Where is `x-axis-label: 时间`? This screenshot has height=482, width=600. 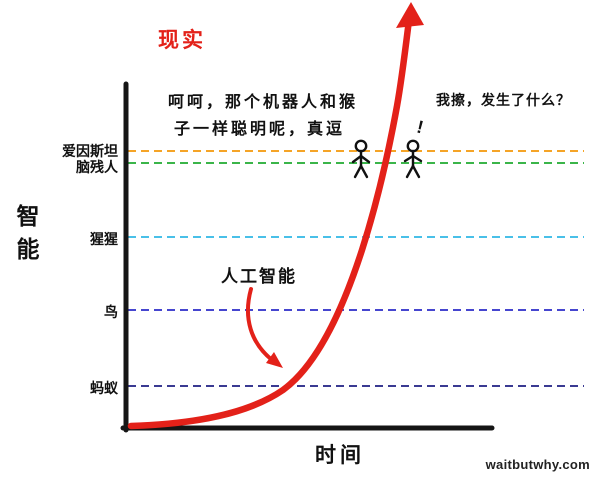
x-axis-label: 时间 is located at coordinates (340, 455).